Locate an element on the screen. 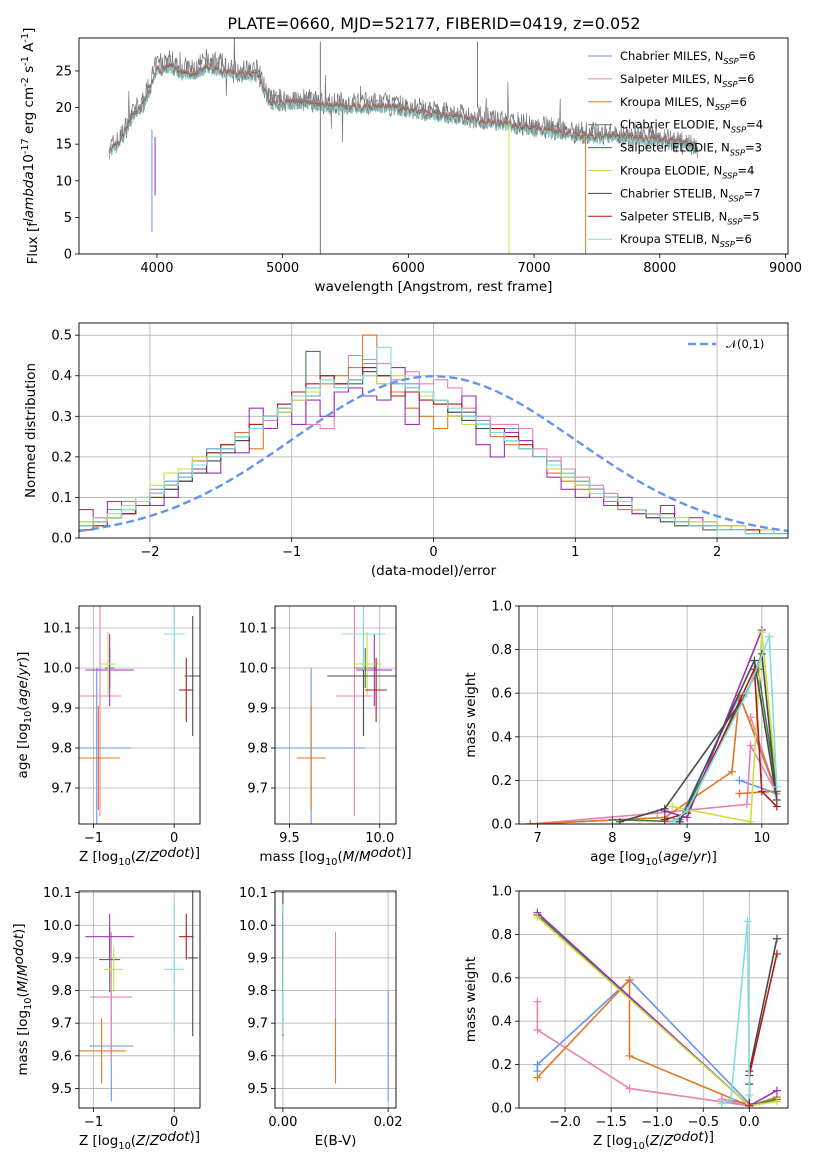 This screenshot has height=1170, width=819. x-tick-label: 9 is located at coordinates (687, 838).